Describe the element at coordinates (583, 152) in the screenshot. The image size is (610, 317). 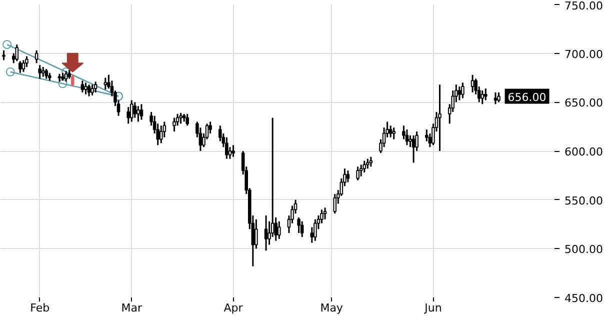
I see `y-tick-label: 600.00` at that location.